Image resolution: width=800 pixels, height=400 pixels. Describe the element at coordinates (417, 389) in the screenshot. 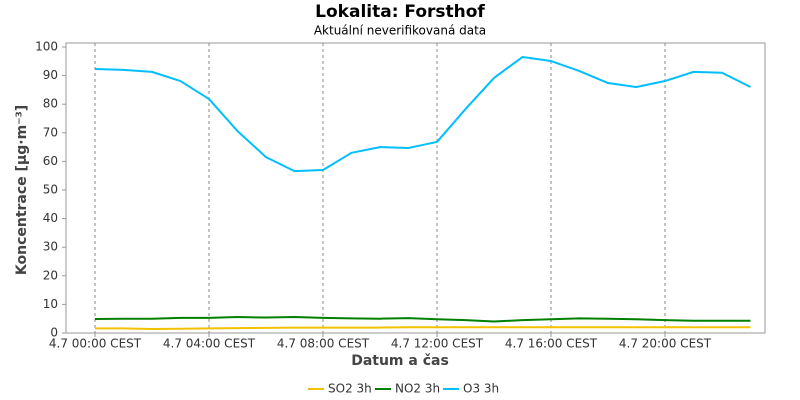

I see `legend-label: NO2 3h` at that location.